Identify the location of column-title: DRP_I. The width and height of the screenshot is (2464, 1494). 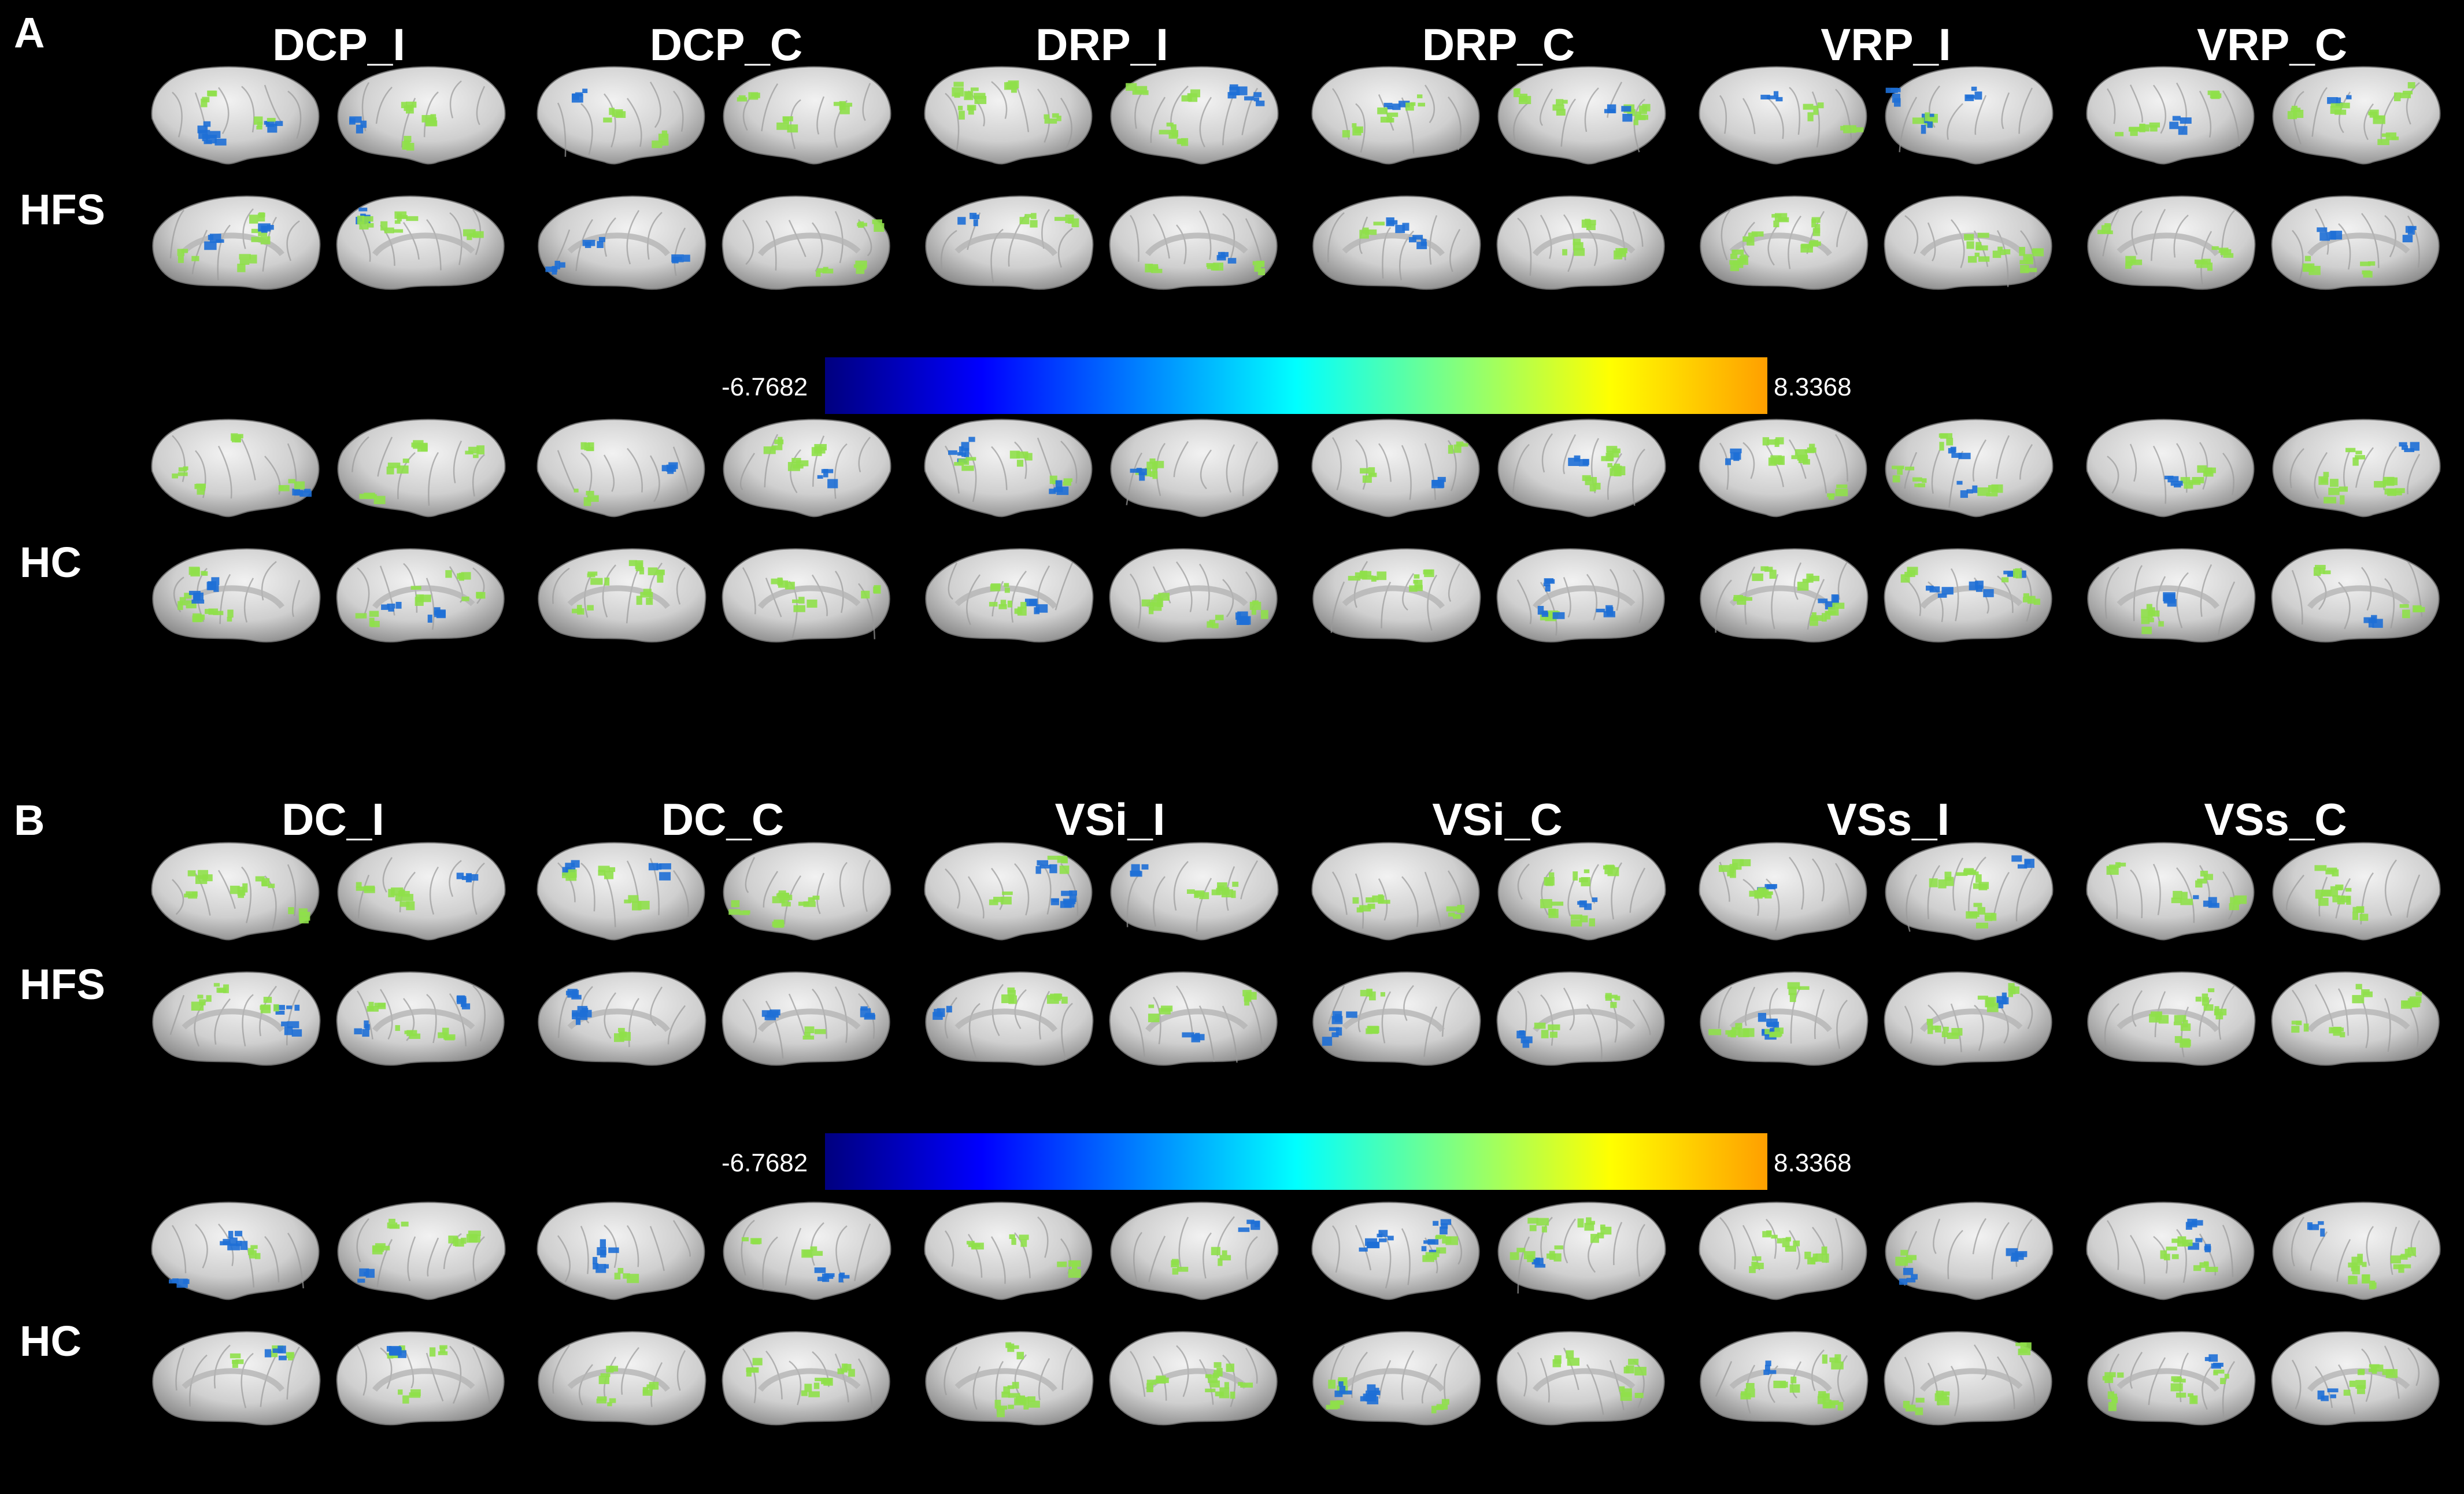
(1101, 44).